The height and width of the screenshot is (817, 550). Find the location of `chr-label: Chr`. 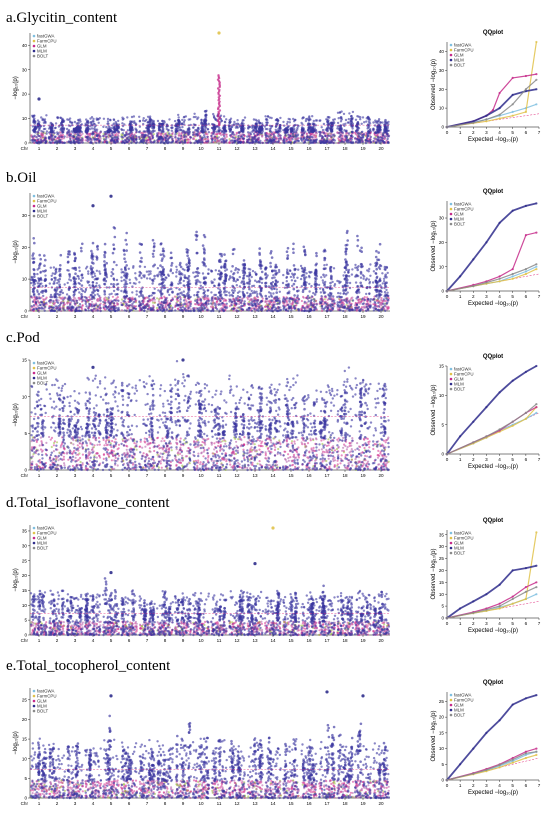

chr-label: Chr is located at coordinates (25, 316).